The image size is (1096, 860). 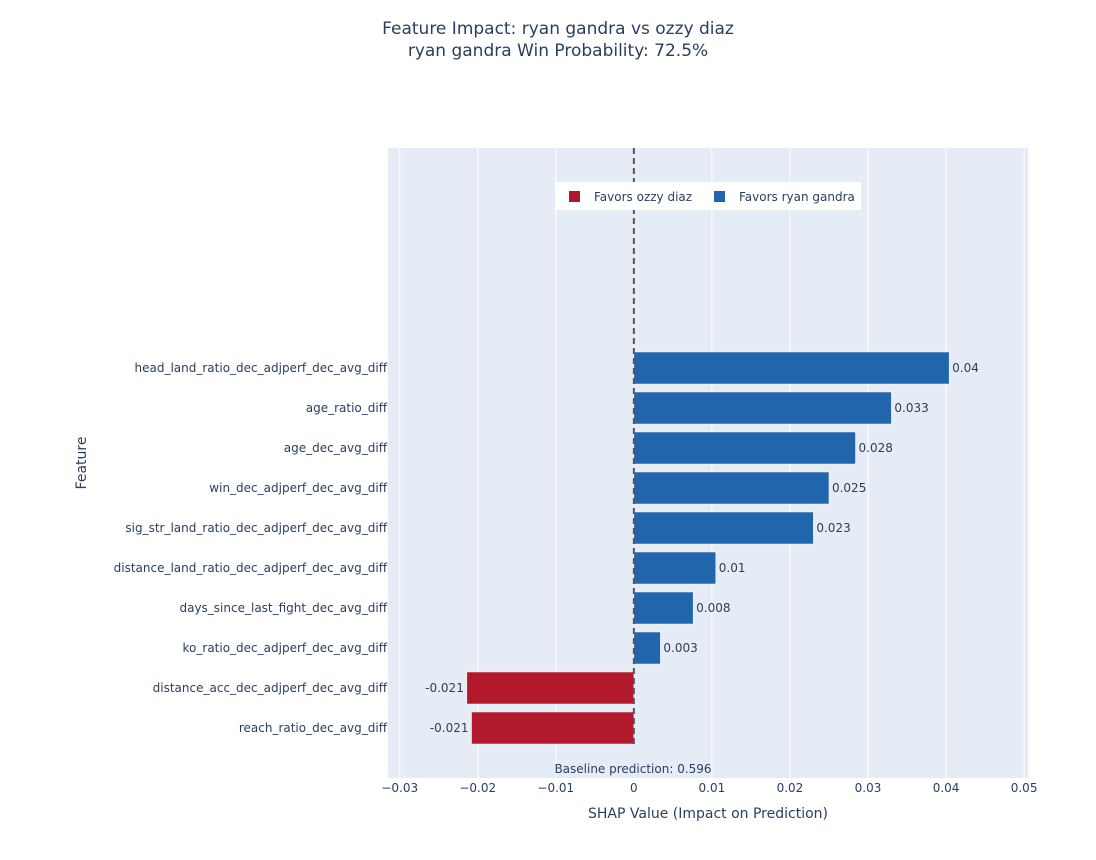 I want to click on data-label: 0.028, so click(x=876, y=448).